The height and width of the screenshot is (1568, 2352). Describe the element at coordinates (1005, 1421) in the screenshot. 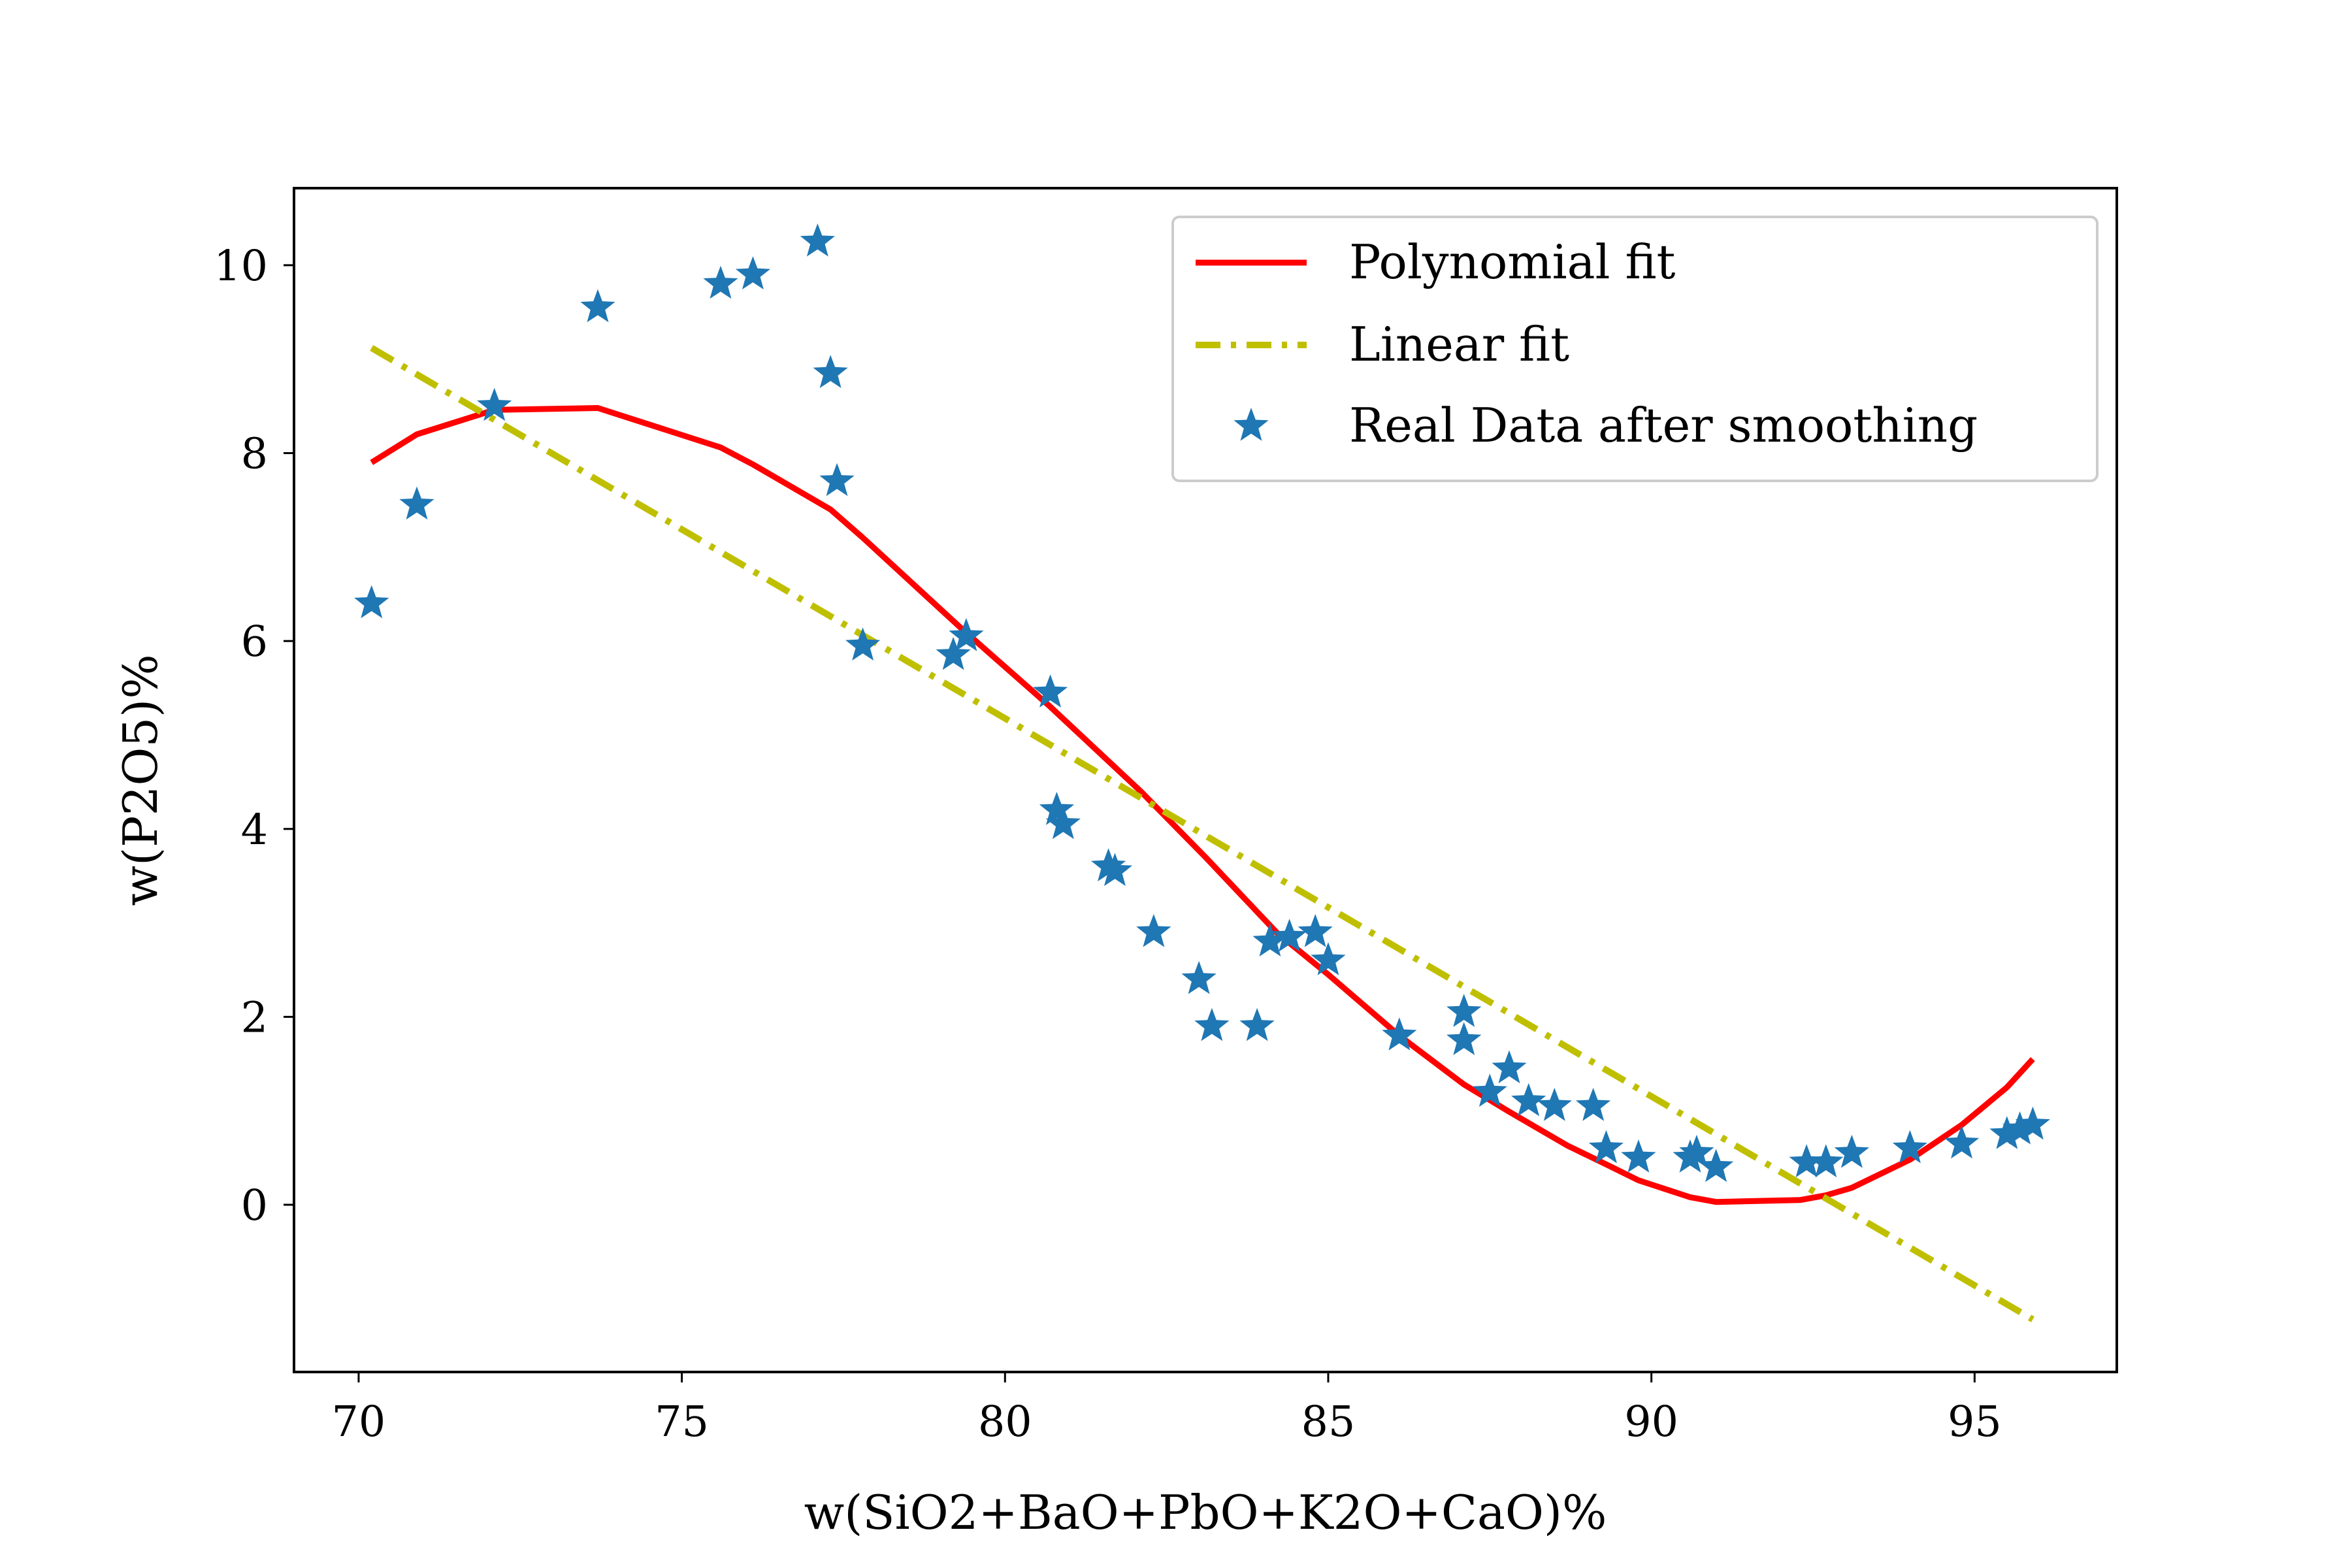

I see `x-tick-label: 80` at that location.